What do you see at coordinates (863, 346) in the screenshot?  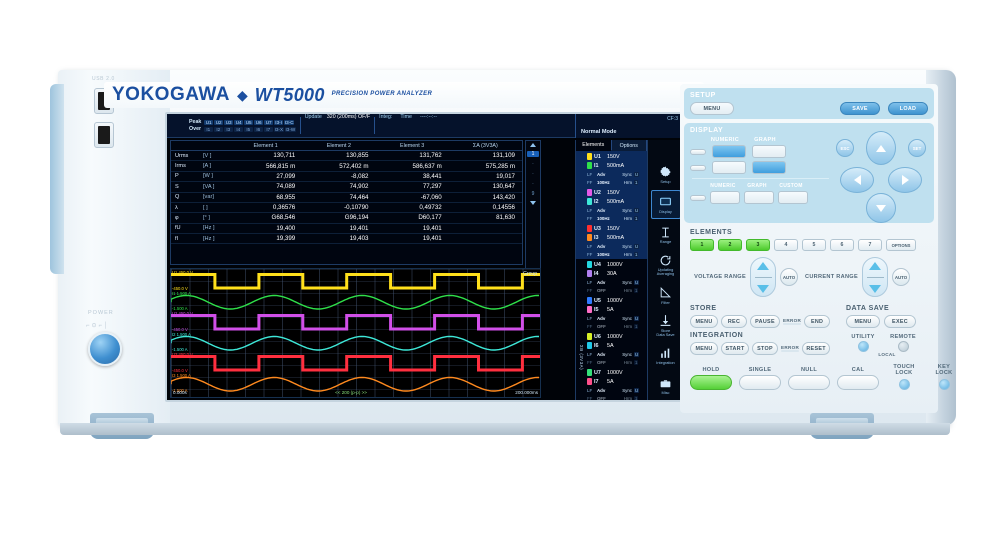 I see `utility-button` at bounding box center [863, 346].